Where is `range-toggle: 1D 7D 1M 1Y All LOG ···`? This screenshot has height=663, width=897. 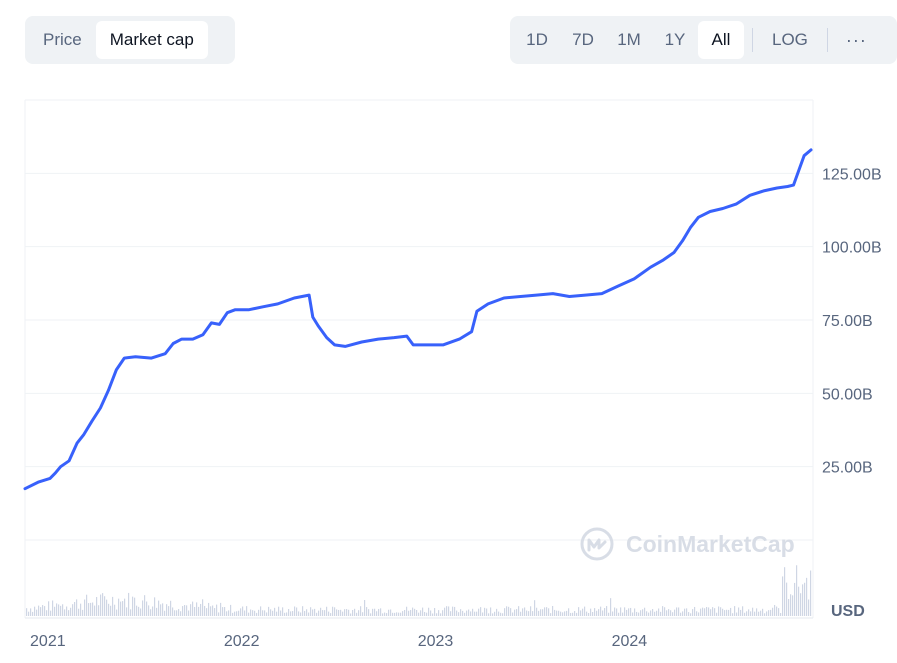 range-toggle: 1D 7D 1M 1Y All LOG ··· is located at coordinates (703, 40).